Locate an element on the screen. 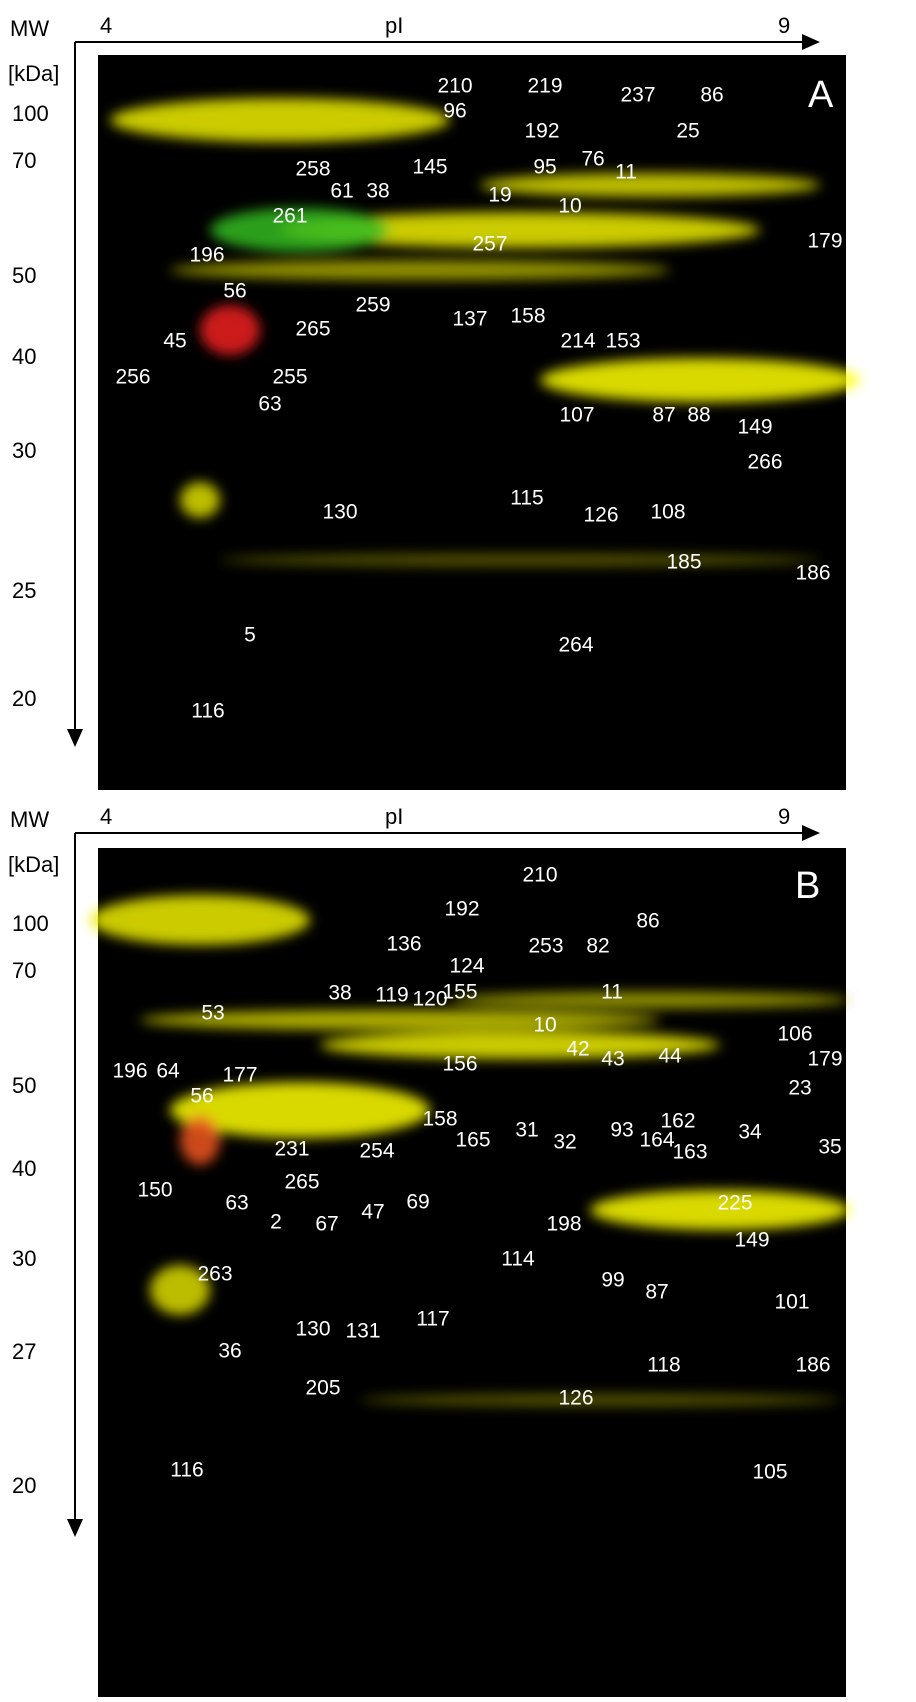 Image resolution: width=916 pixels, height=1702 pixels. spot-label: 261 is located at coordinates (289, 216).